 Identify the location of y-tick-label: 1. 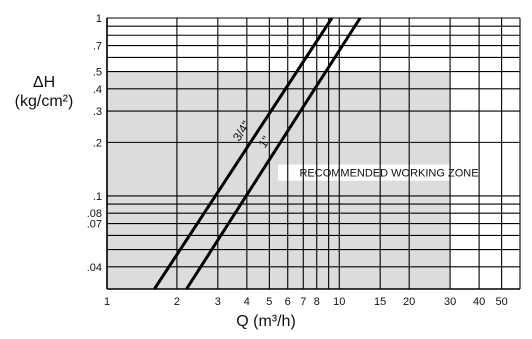
(99, 19).